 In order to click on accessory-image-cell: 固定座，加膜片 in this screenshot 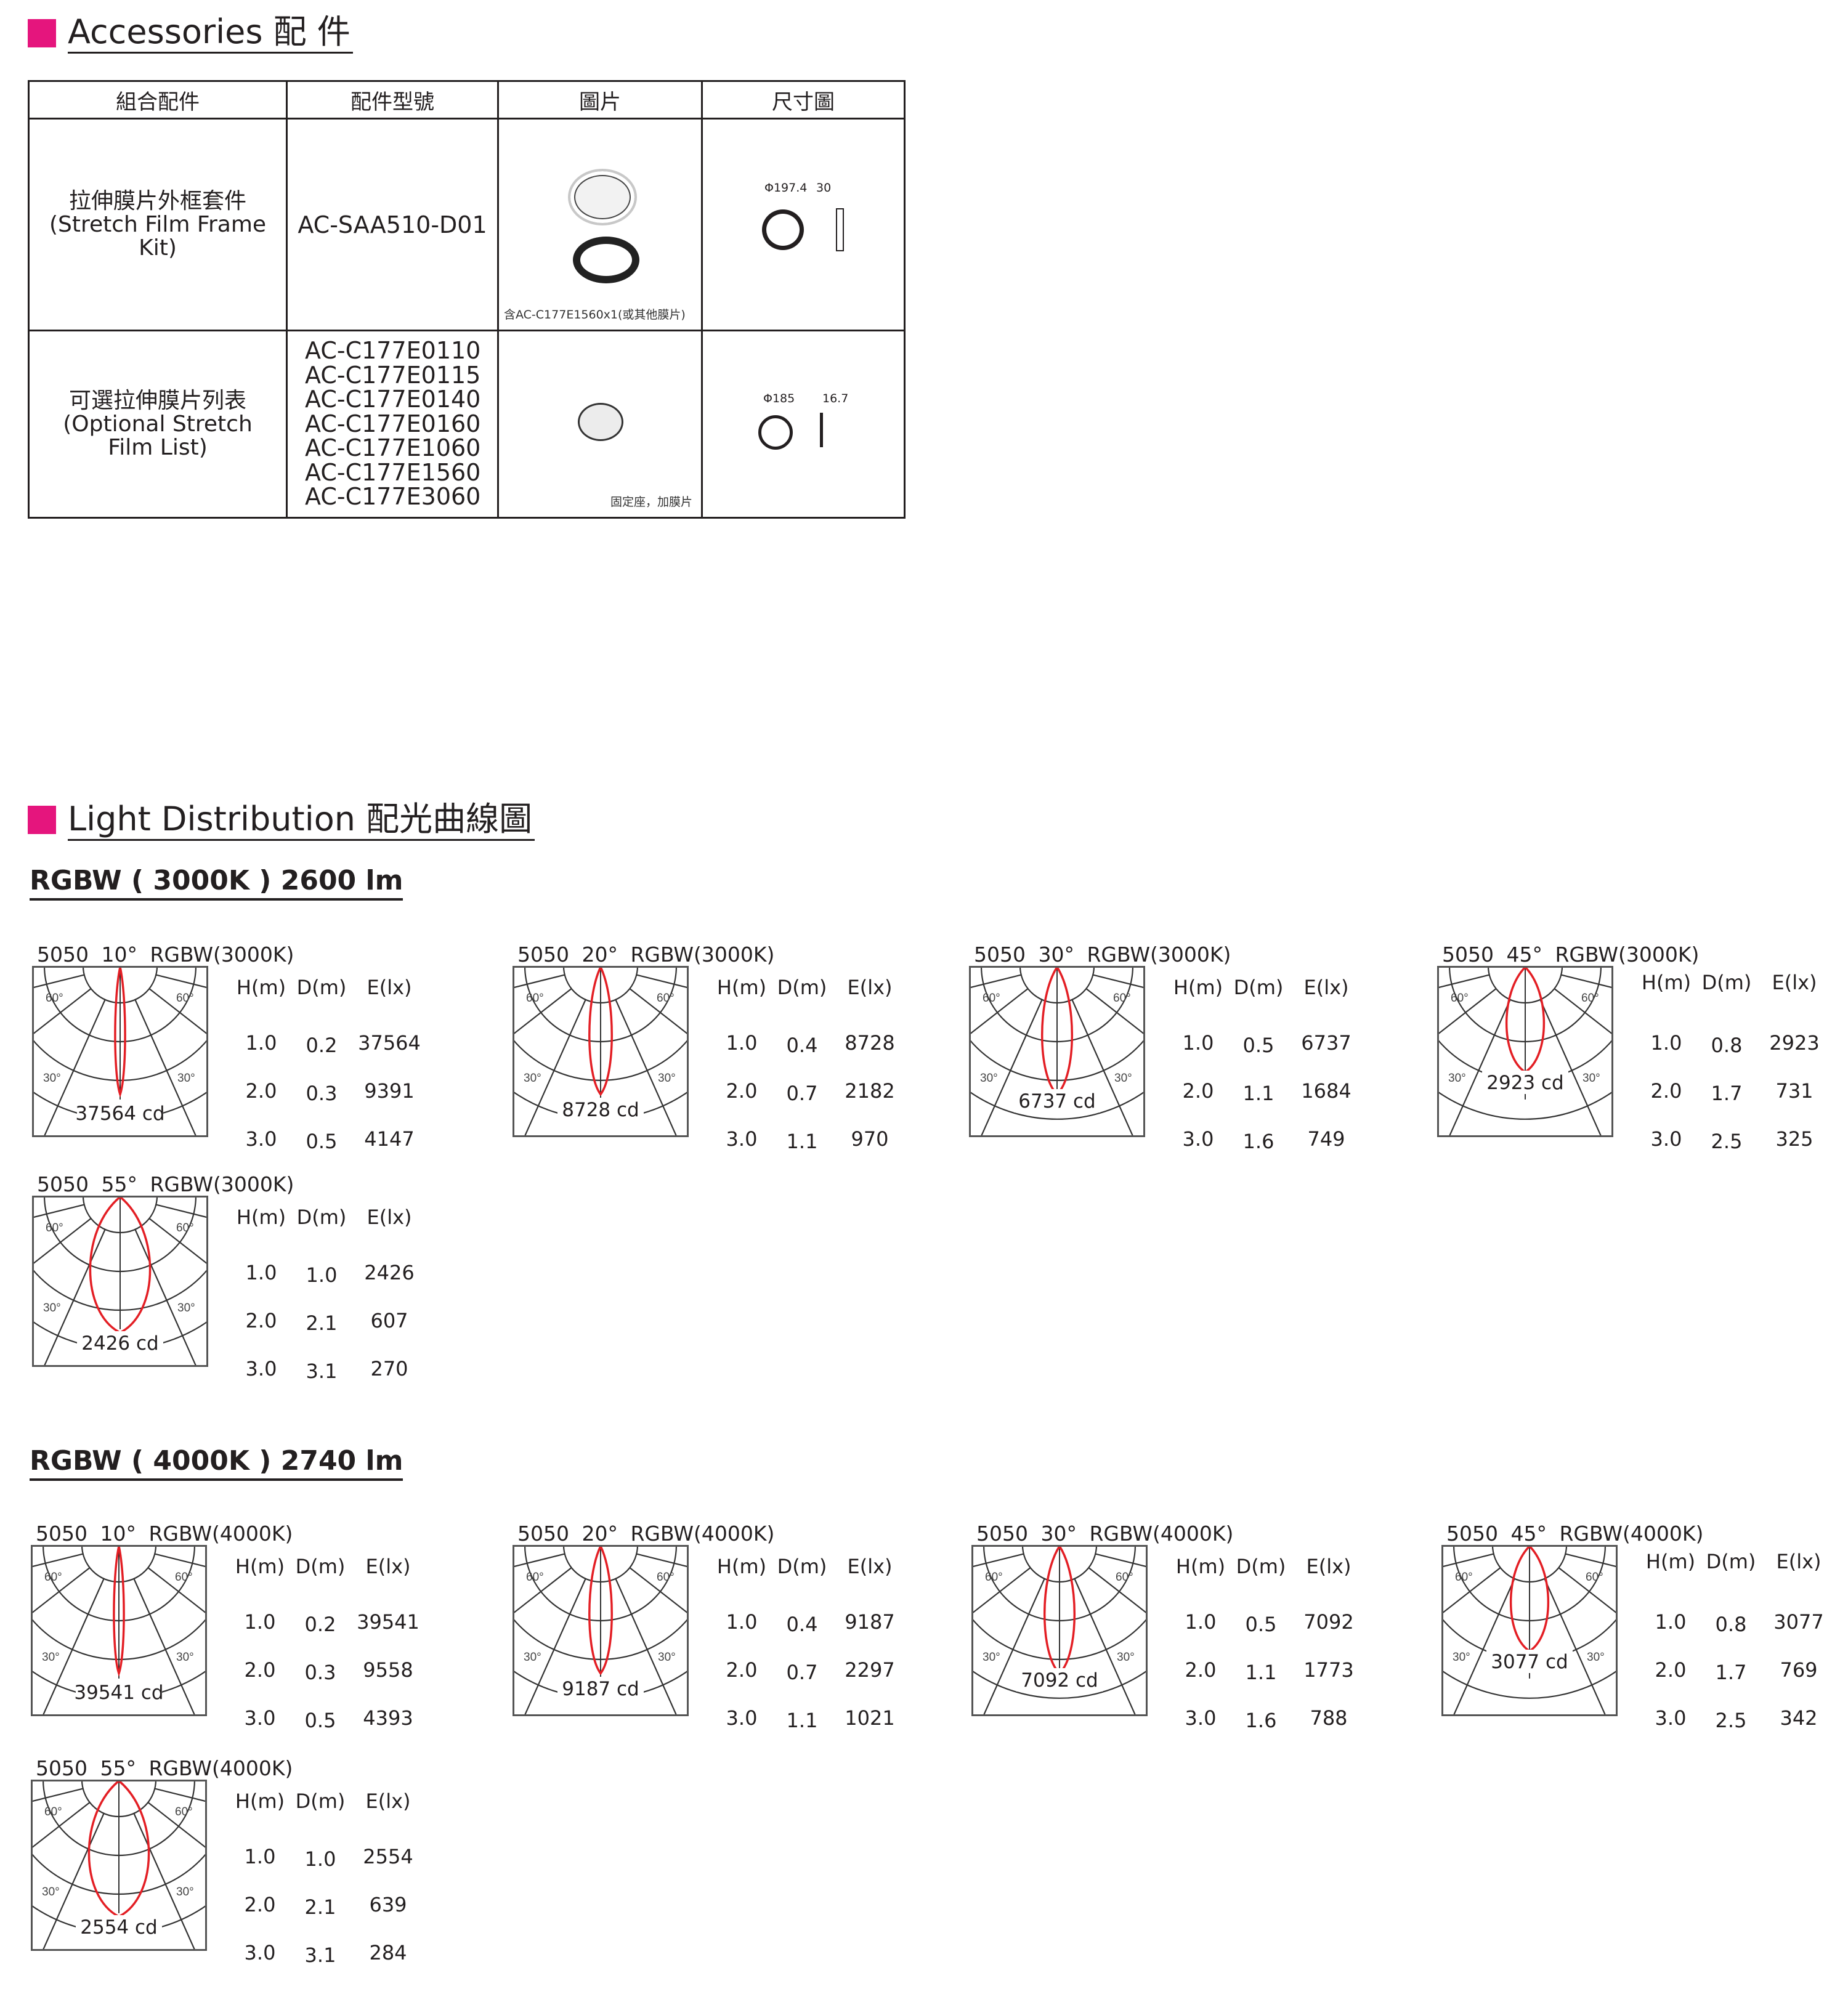, I will do `click(600, 424)`.